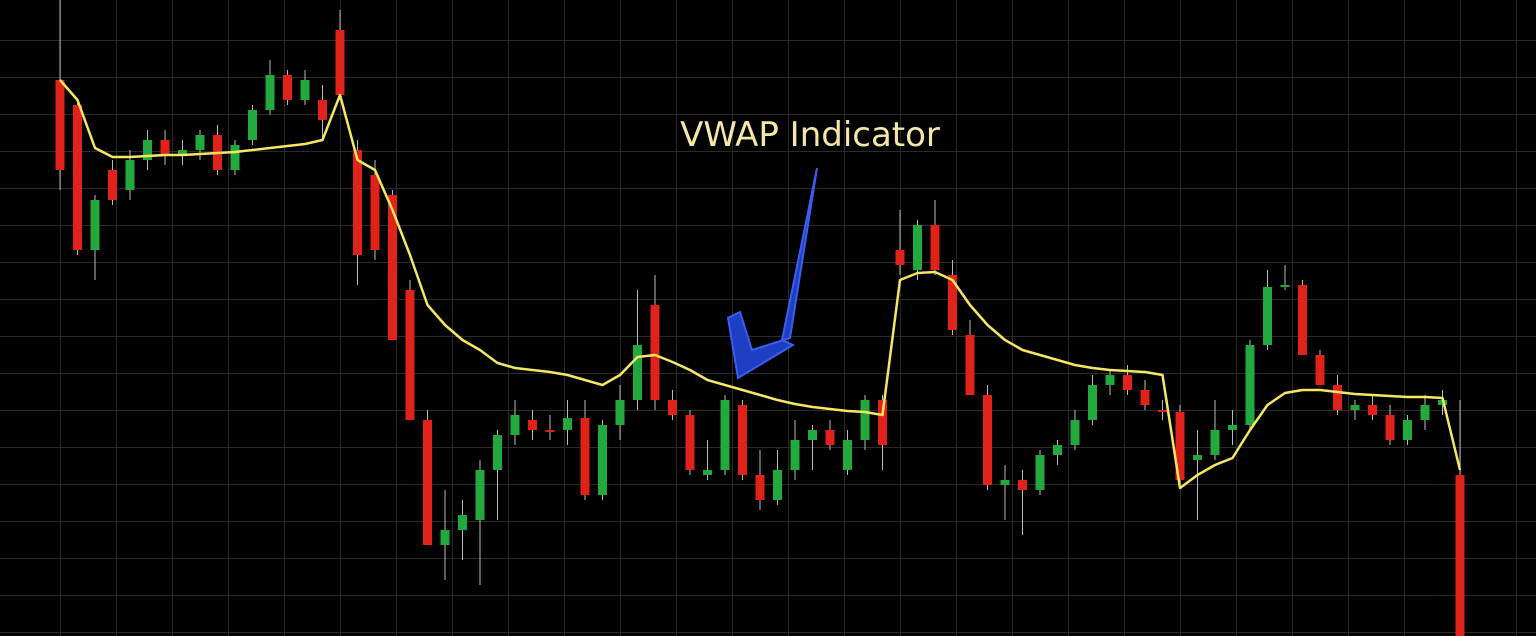 This screenshot has width=1536, height=636. What do you see at coordinates (772, 273) in the screenshot?
I see `annotation-arrow` at bounding box center [772, 273].